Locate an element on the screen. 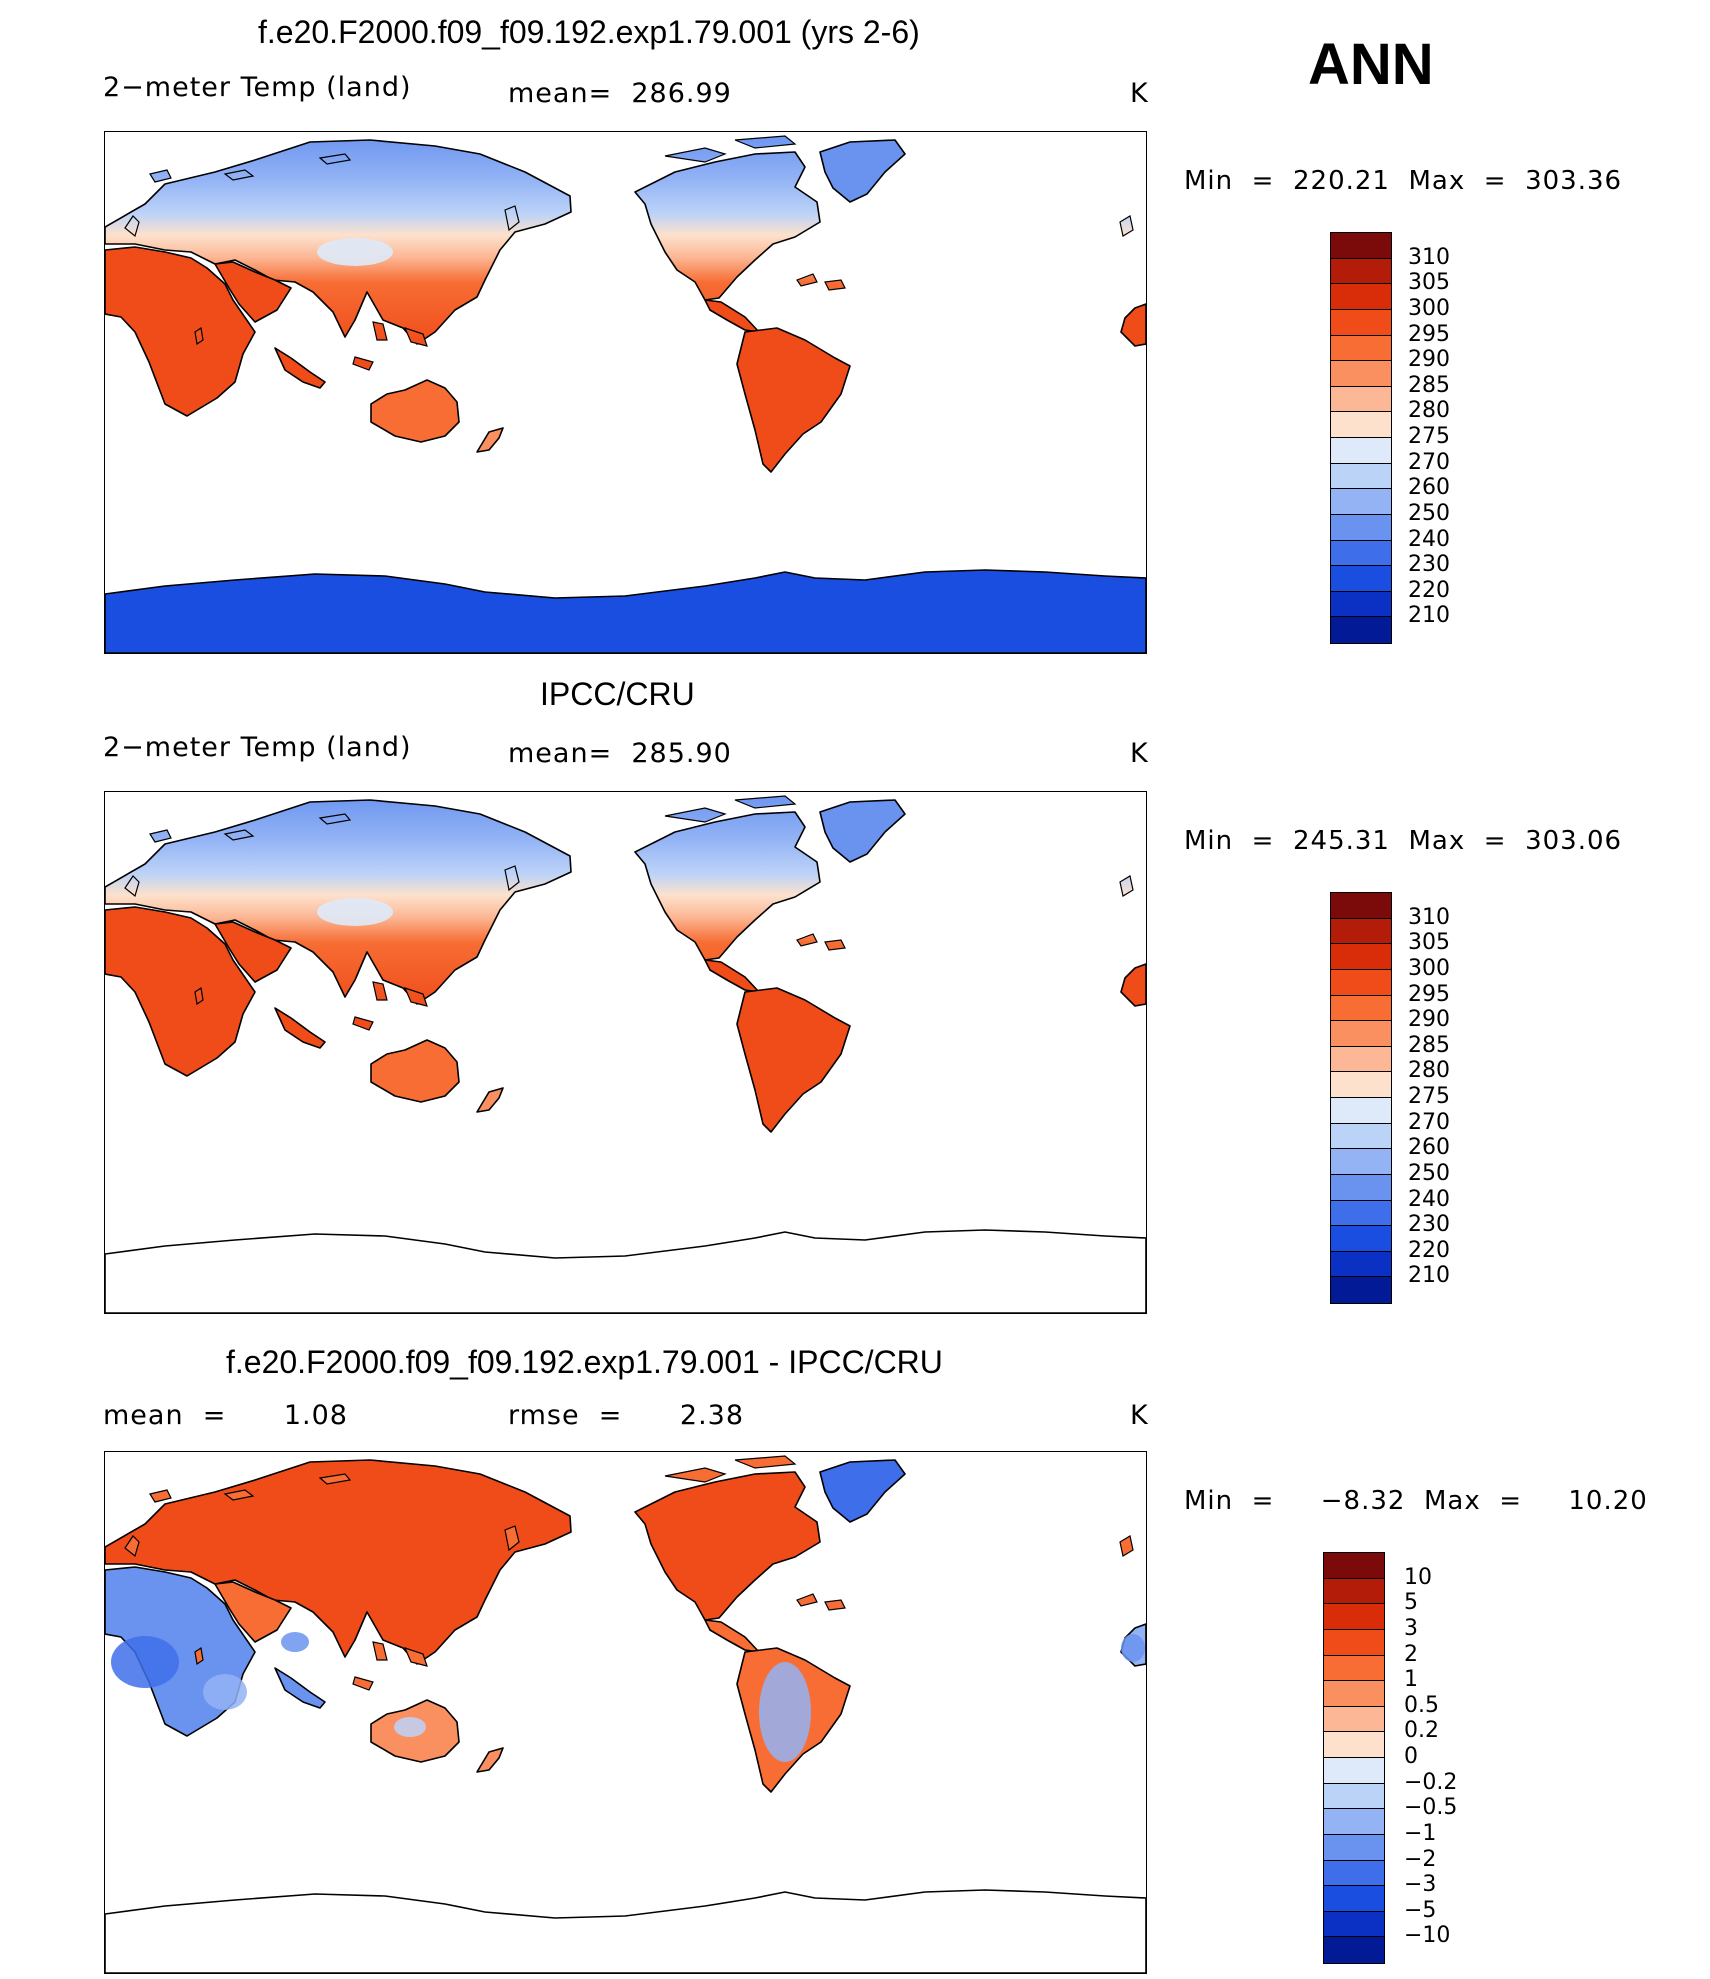  colorbar-tick-label: −0.2 is located at coordinates (1431, 1782).